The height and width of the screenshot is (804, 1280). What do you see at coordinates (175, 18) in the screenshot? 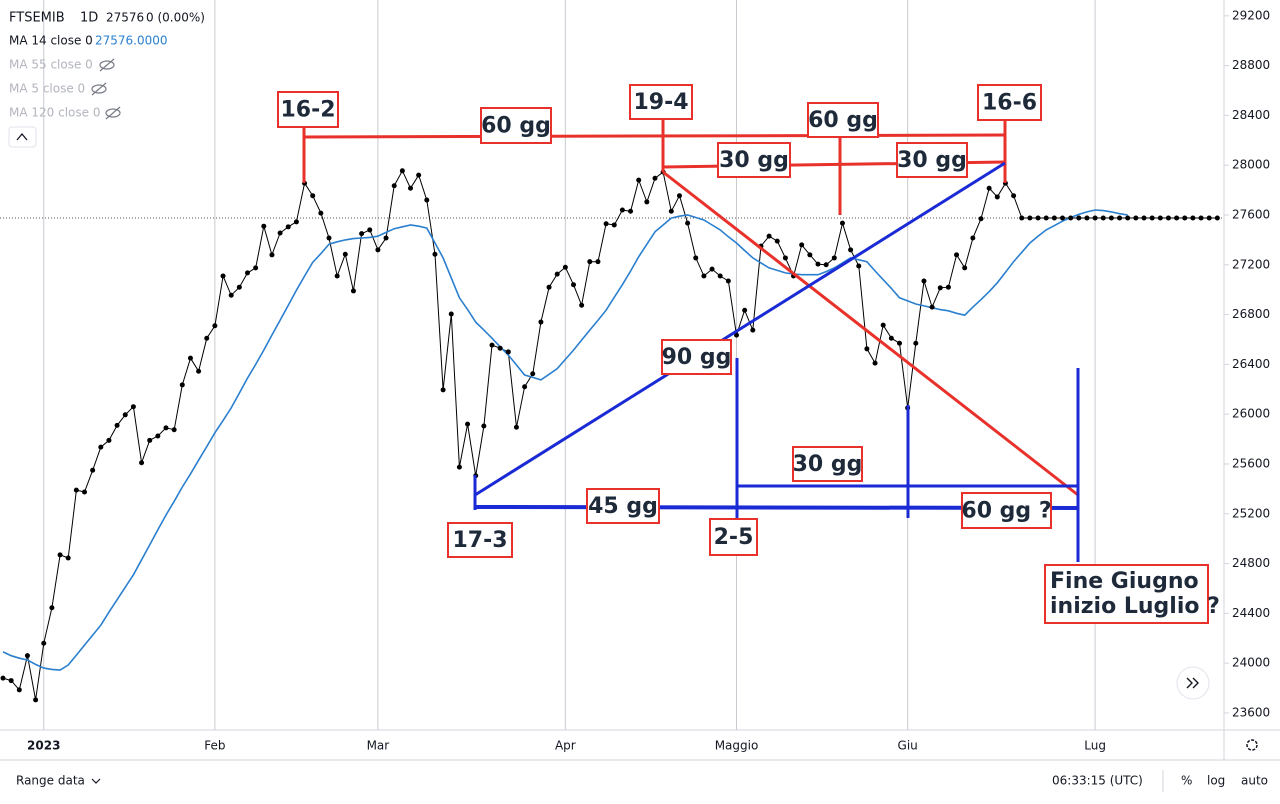
I see `change: 0 (0.00%)` at bounding box center [175, 18].